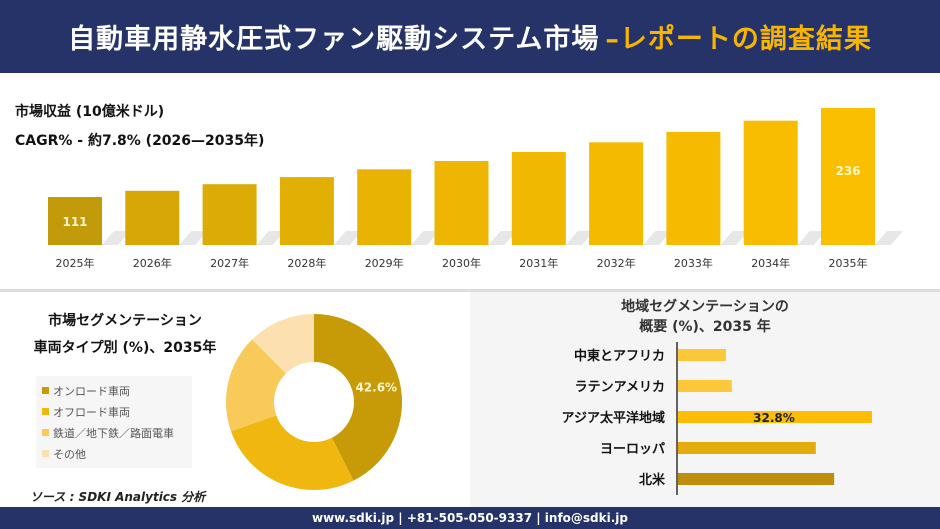 The image size is (940, 529). Describe the element at coordinates (91, 412) in the screenshot. I see `legend-label: オフロード車両` at that location.